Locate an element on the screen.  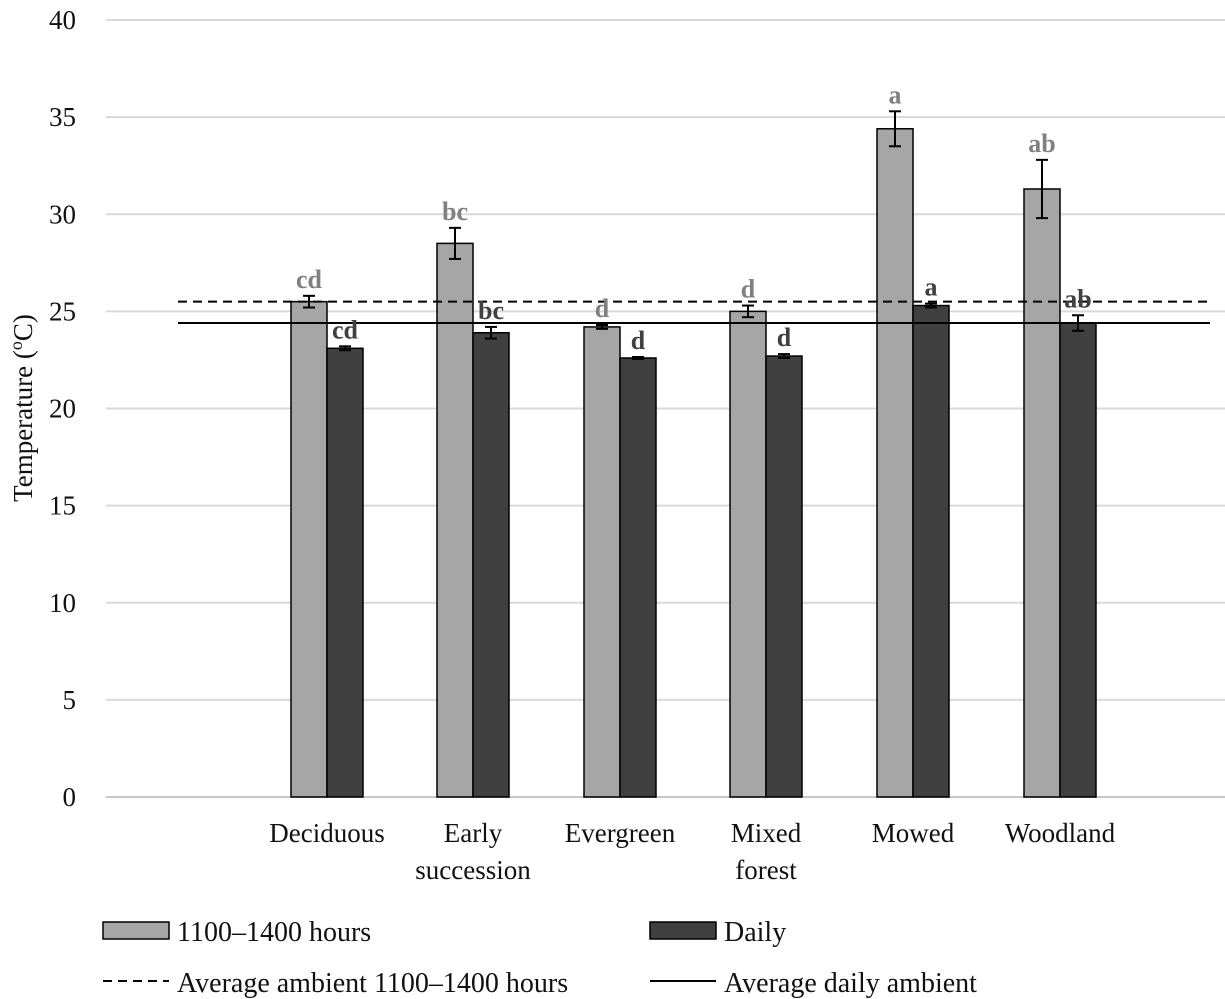
legend-label-ref-dashed: Average ambient 1100–1400 hours is located at coordinates (372, 983).